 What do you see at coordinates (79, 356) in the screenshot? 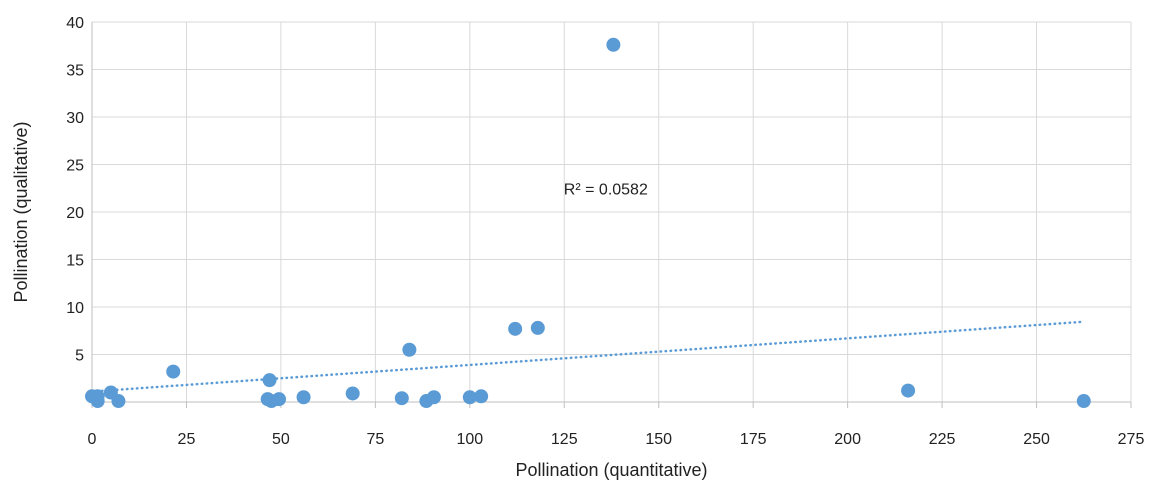
I see `y-tick-label: 5` at bounding box center [79, 356].